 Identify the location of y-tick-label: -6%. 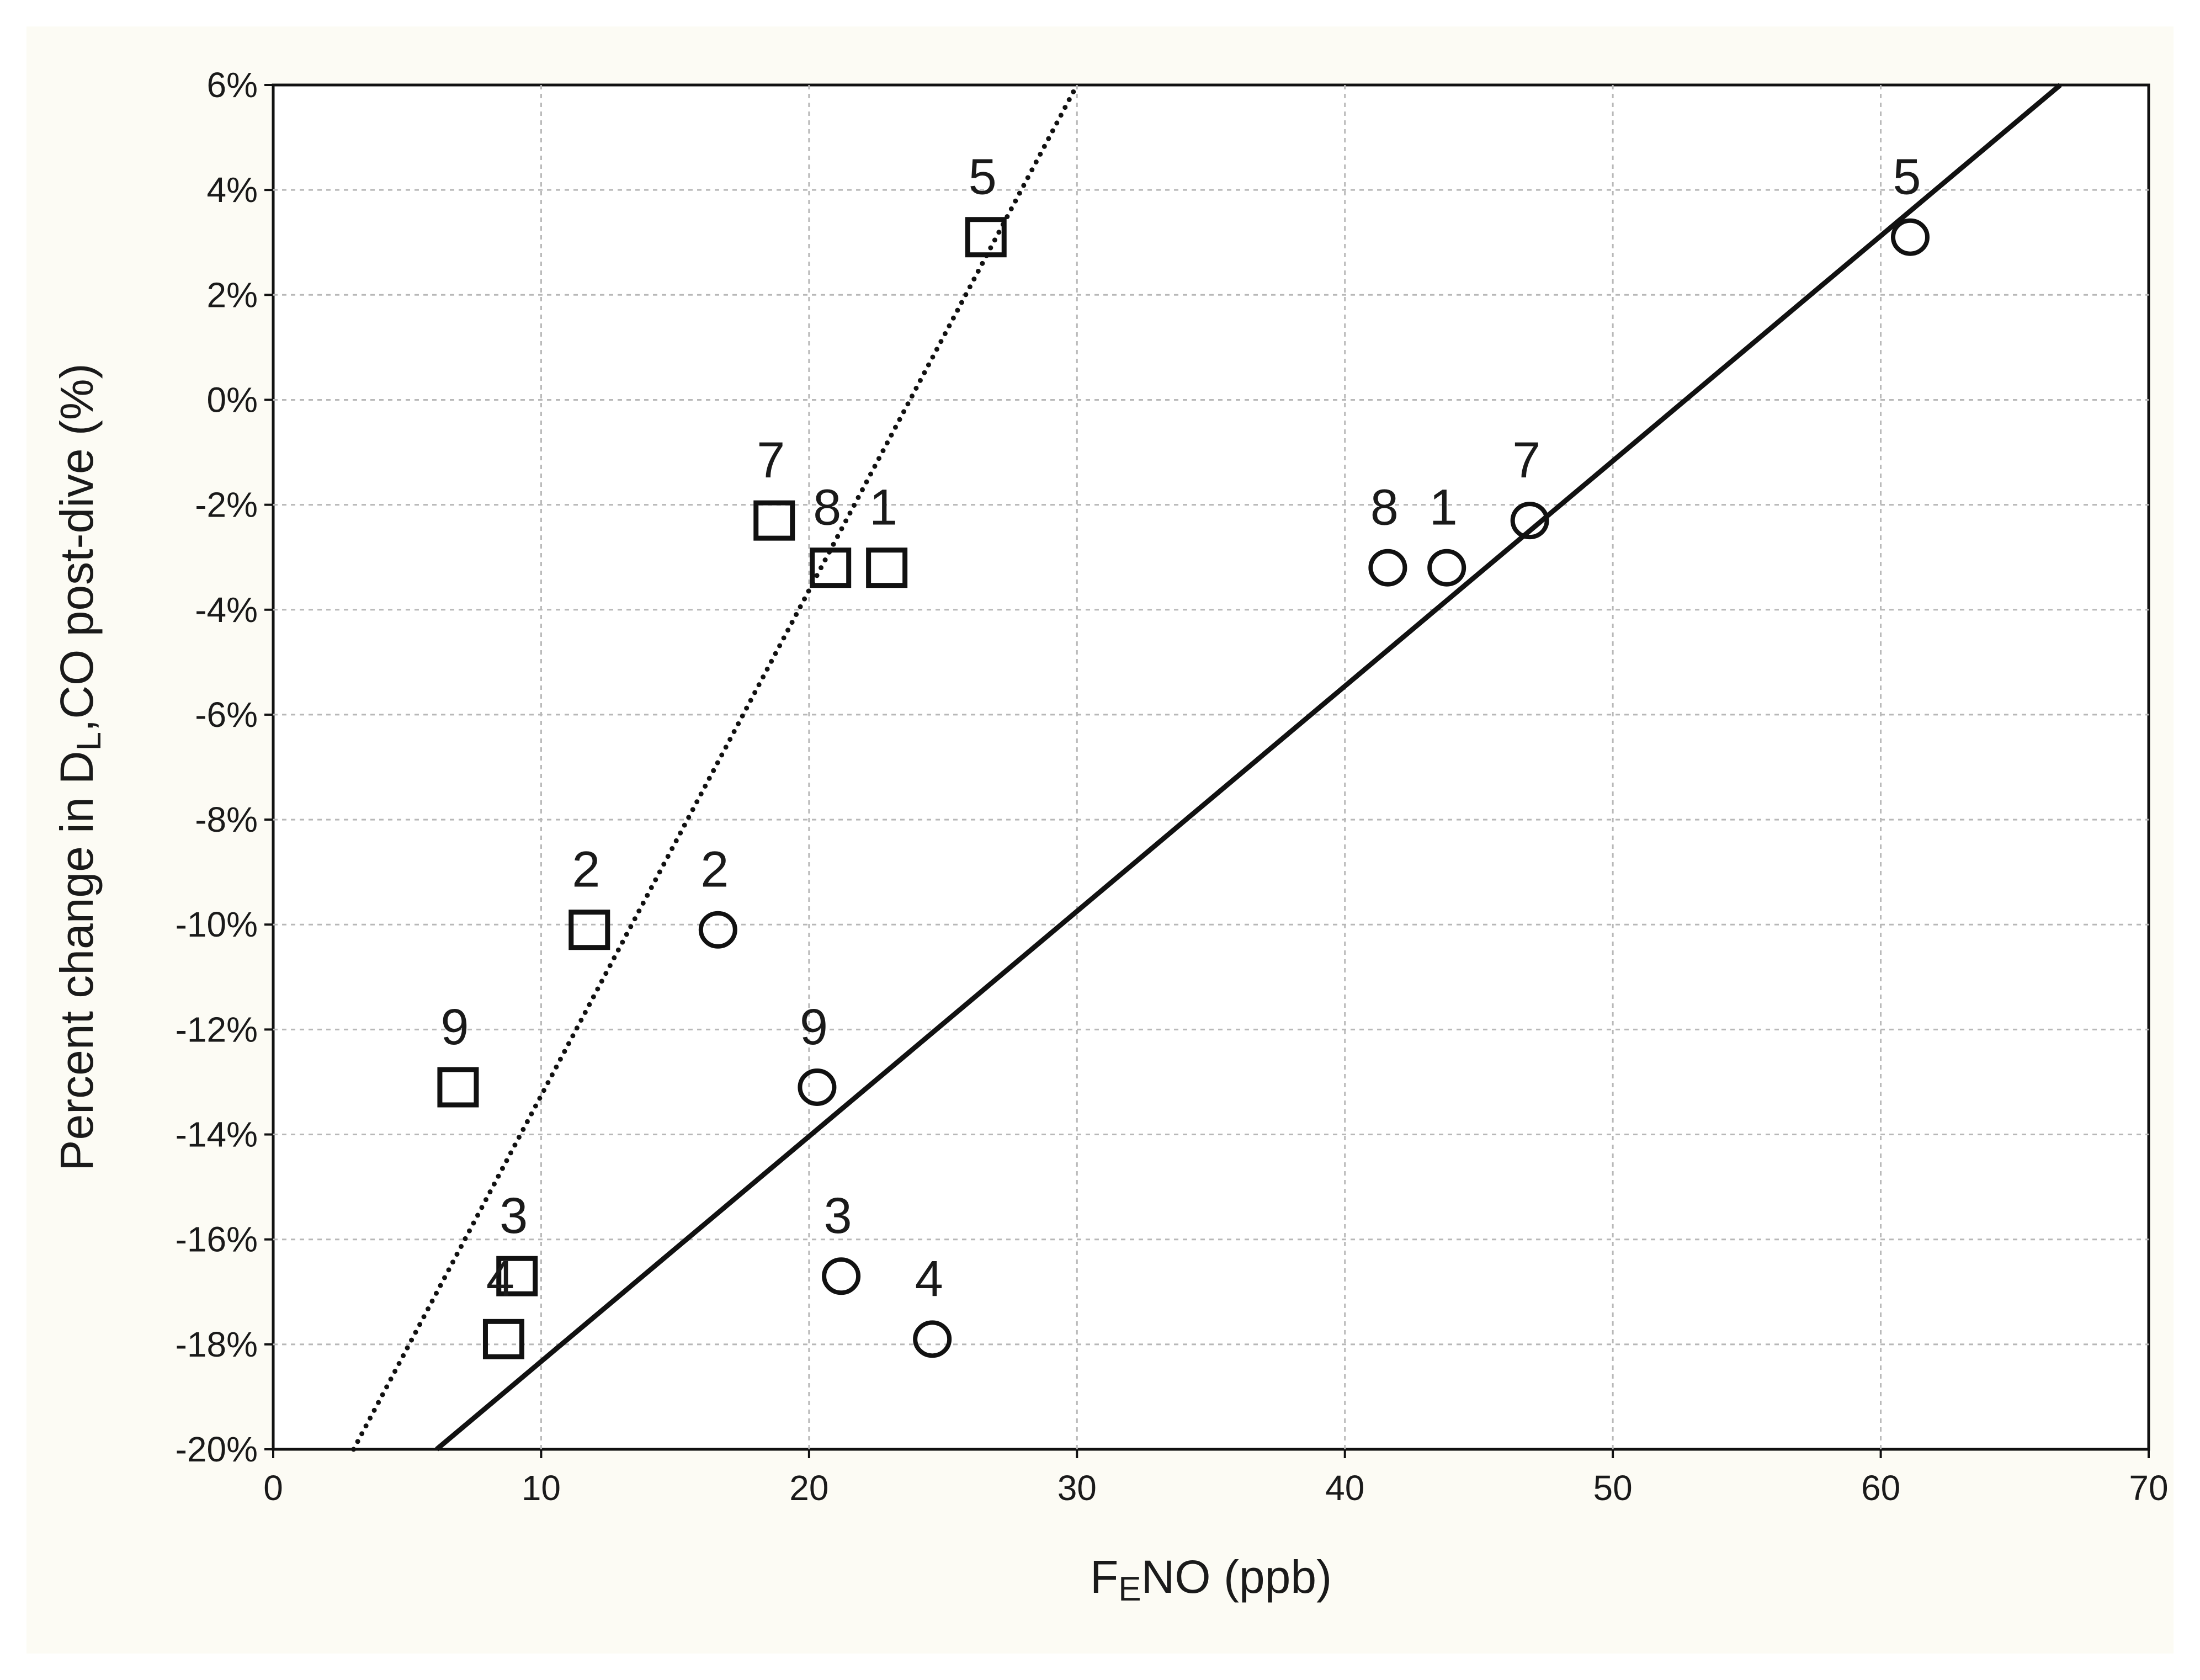
(226, 715).